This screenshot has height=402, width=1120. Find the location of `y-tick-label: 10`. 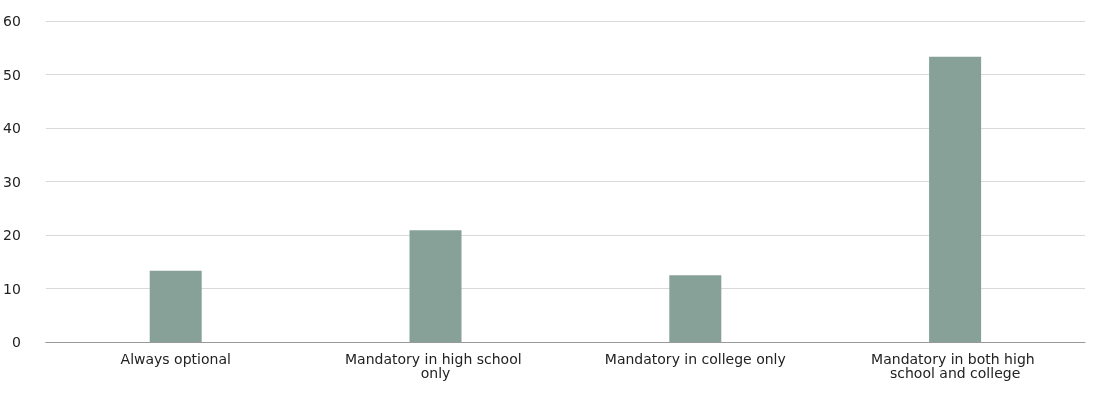

y-tick-label: 10 is located at coordinates (11, 288).